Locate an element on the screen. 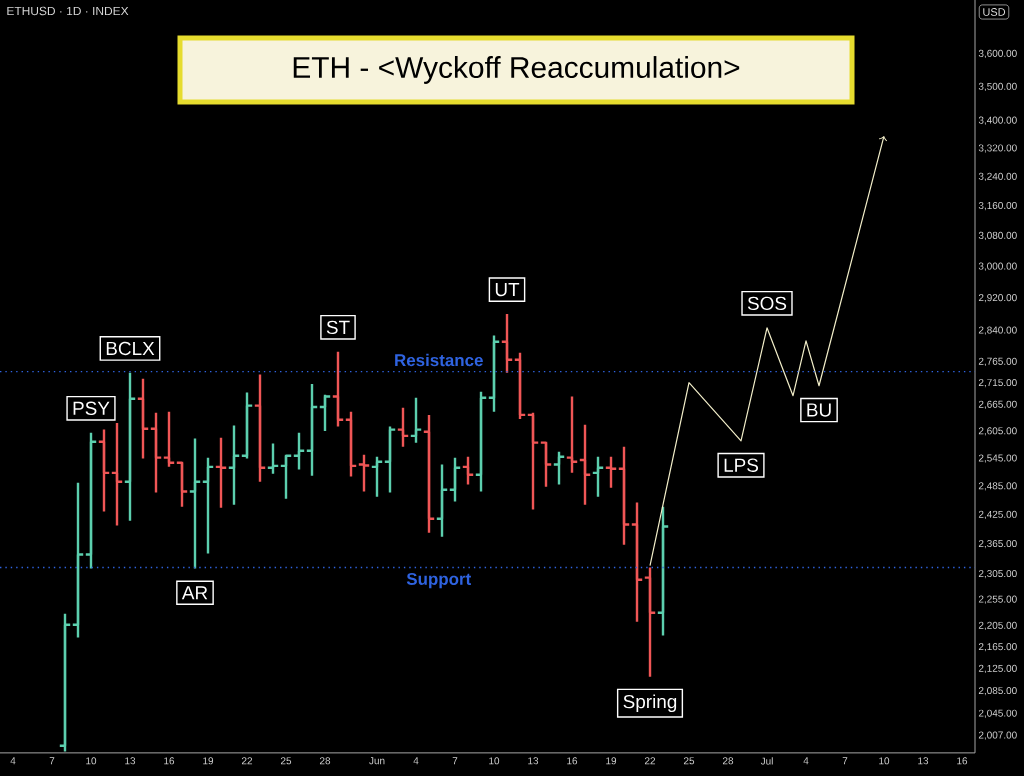 This screenshot has height=776, width=1024. annotation: LPS is located at coordinates (741, 465).